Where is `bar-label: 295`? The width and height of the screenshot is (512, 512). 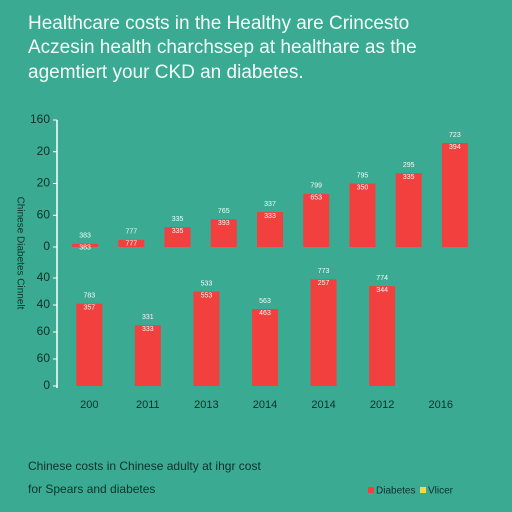 bar-label: 295 is located at coordinates (409, 165).